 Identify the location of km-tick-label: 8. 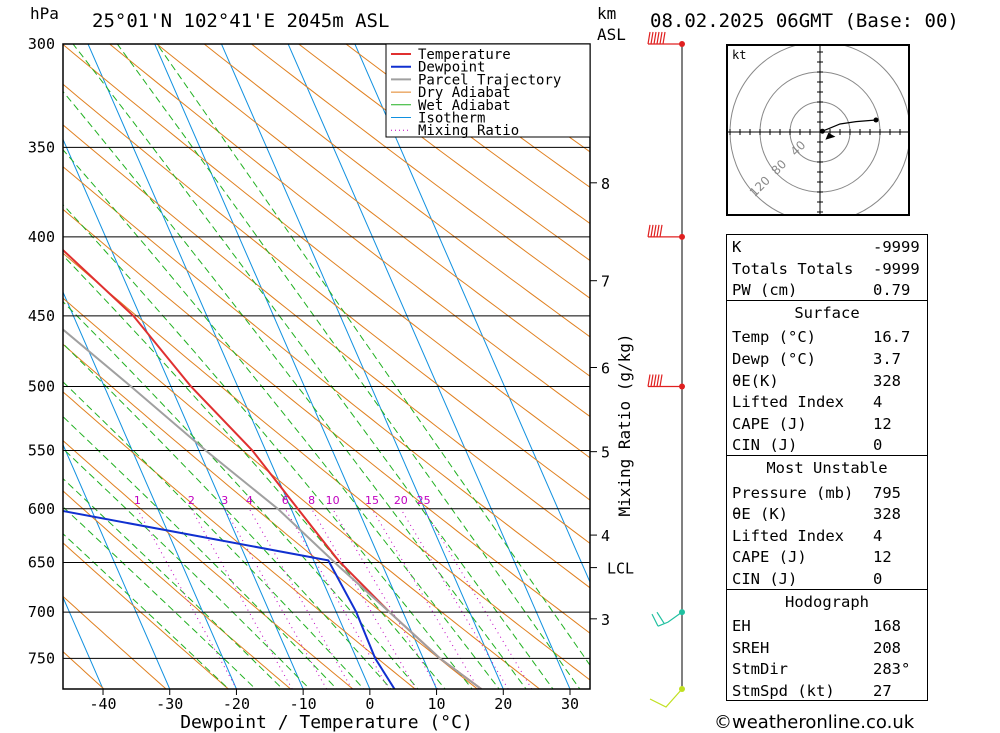
(605, 184).